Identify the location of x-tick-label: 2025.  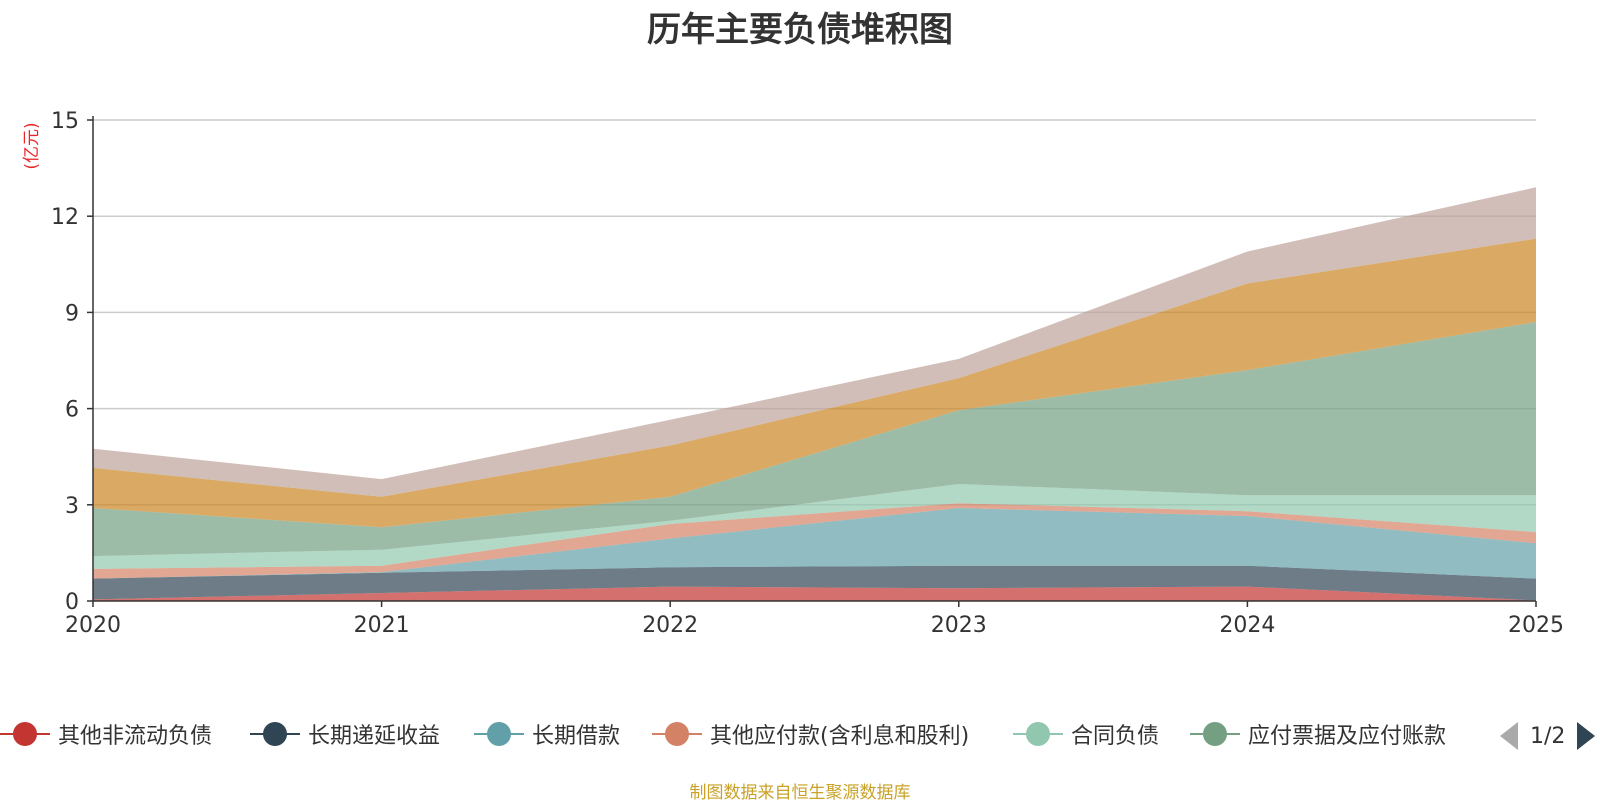
(1536, 625).